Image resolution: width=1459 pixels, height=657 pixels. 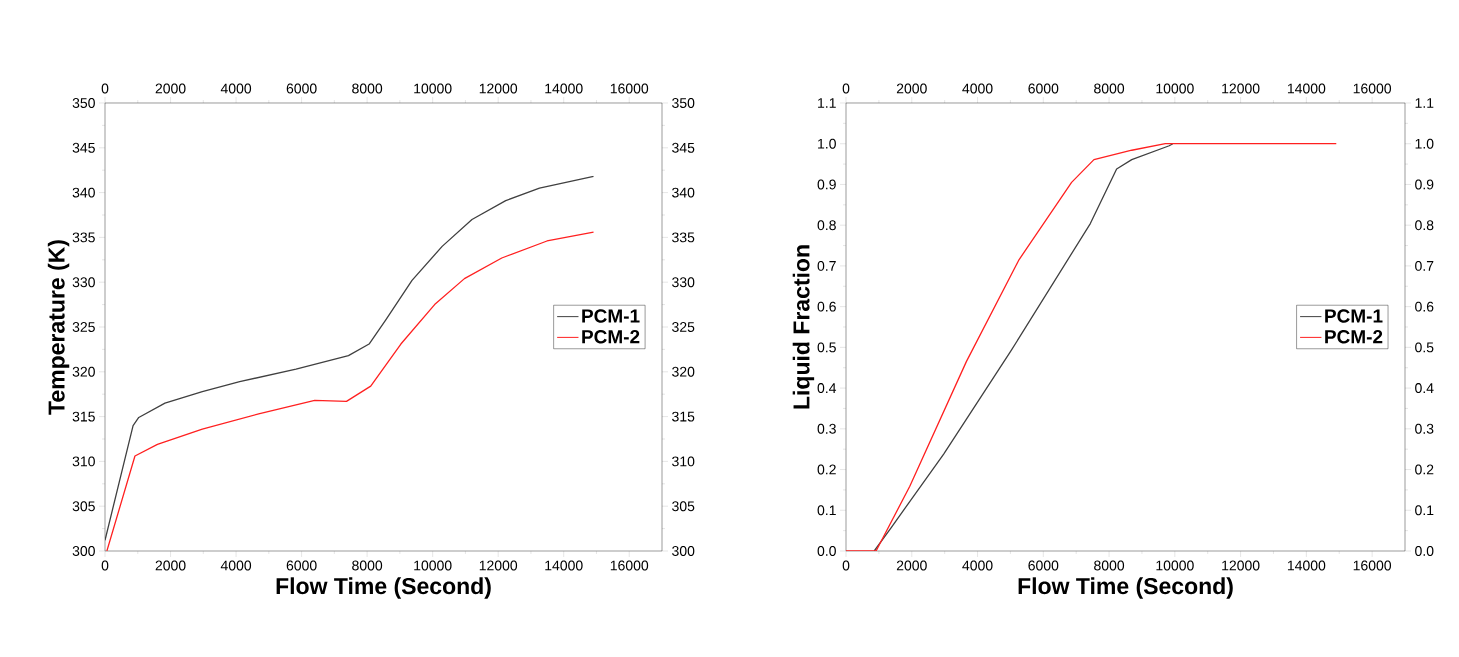 What do you see at coordinates (83, 551) in the screenshot?
I see `y-tick-label: 300` at bounding box center [83, 551].